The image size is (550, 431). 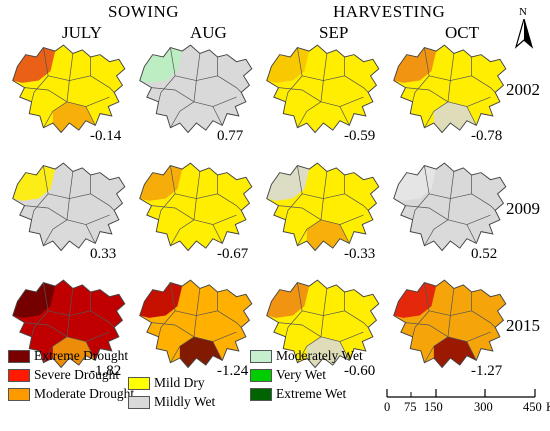 What do you see at coordinates (106, 371) in the screenshot?
I see `index-value-2015-july: -1.82` at bounding box center [106, 371].